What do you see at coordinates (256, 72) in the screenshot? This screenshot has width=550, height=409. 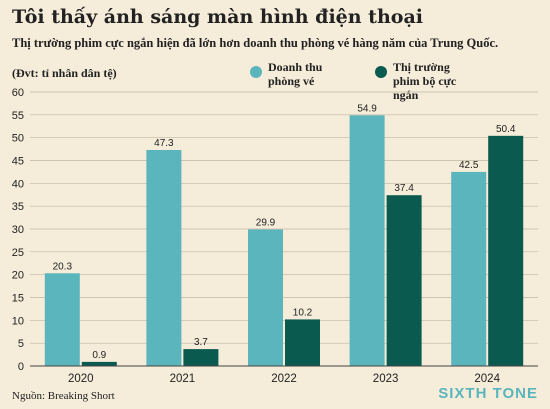 I see `legend-swatch-box-office` at bounding box center [256, 72].